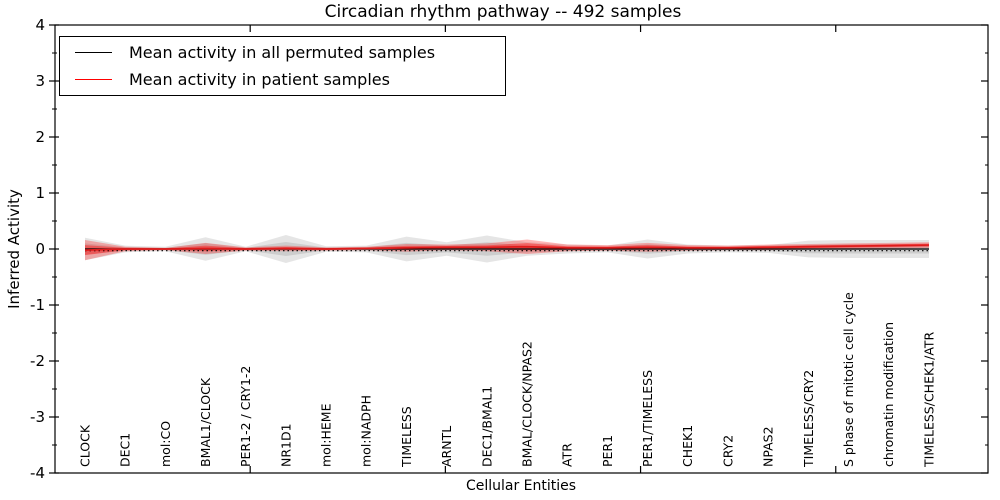 The height and width of the screenshot is (500, 1000). Describe the element at coordinates (326, 435) in the screenshot. I see `x-category-label: mol:HEME` at that location.